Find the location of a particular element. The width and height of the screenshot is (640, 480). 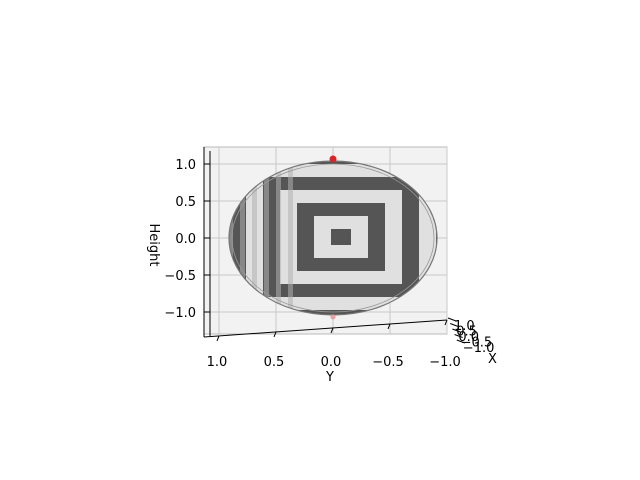

x-axis-ticks: 1.00.50.0−0.5−1.0 is located at coordinates (471, 336).